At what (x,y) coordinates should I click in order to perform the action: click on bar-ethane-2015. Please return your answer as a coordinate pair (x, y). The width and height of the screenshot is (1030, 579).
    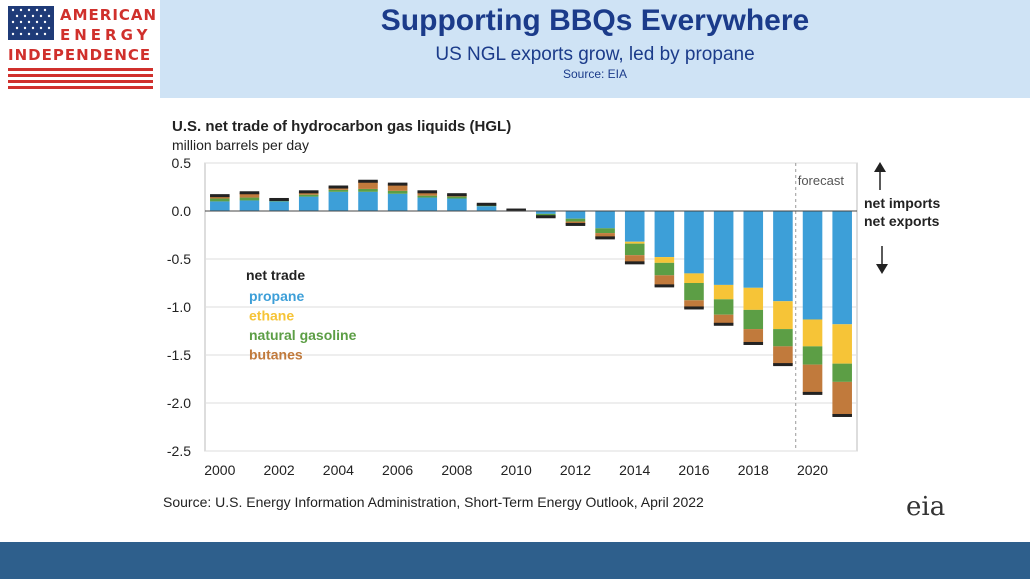
    Looking at the image, I should click on (664, 260).